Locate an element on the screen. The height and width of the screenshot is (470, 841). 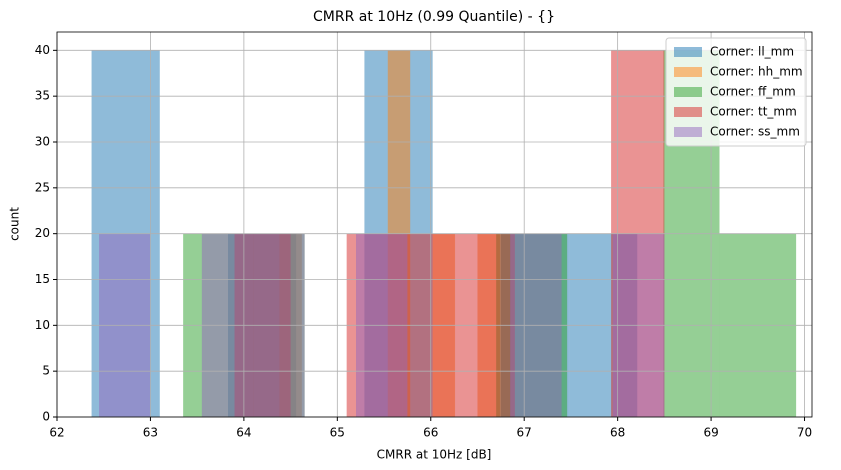
y-tick-label: 35 is located at coordinates (42, 96).